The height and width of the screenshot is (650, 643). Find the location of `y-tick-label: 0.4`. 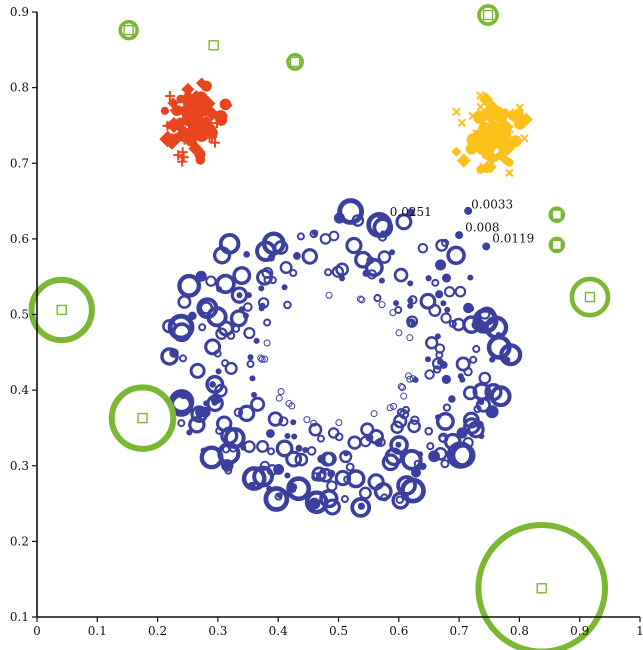

y-tick-label: 0.4 is located at coordinates (19, 390).